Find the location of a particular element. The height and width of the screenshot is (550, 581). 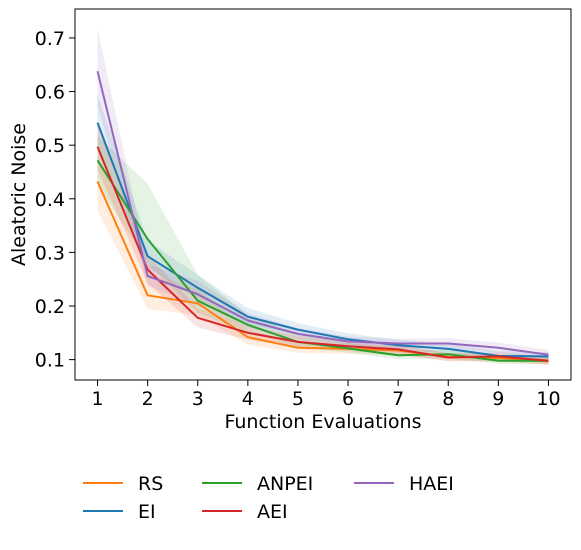

x-tick-label: 3 is located at coordinates (198, 399).